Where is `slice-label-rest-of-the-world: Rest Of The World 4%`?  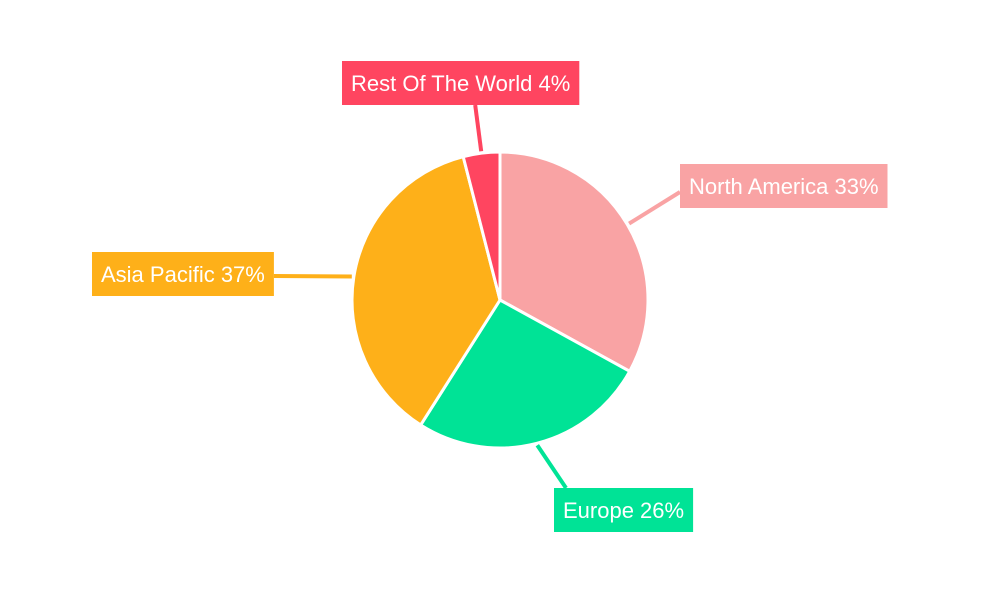 slice-label-rest-of-the-world: Rest Of The World 4% is located at coordinates (461, 83).